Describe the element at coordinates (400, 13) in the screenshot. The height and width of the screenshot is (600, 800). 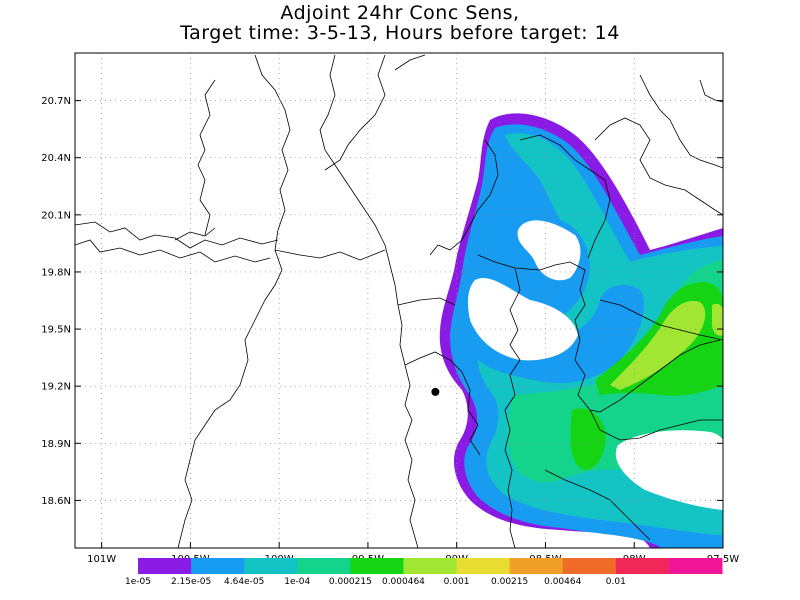
I see `chart-title-line1: Adjoint 24hr Conc Sens,` at that location.